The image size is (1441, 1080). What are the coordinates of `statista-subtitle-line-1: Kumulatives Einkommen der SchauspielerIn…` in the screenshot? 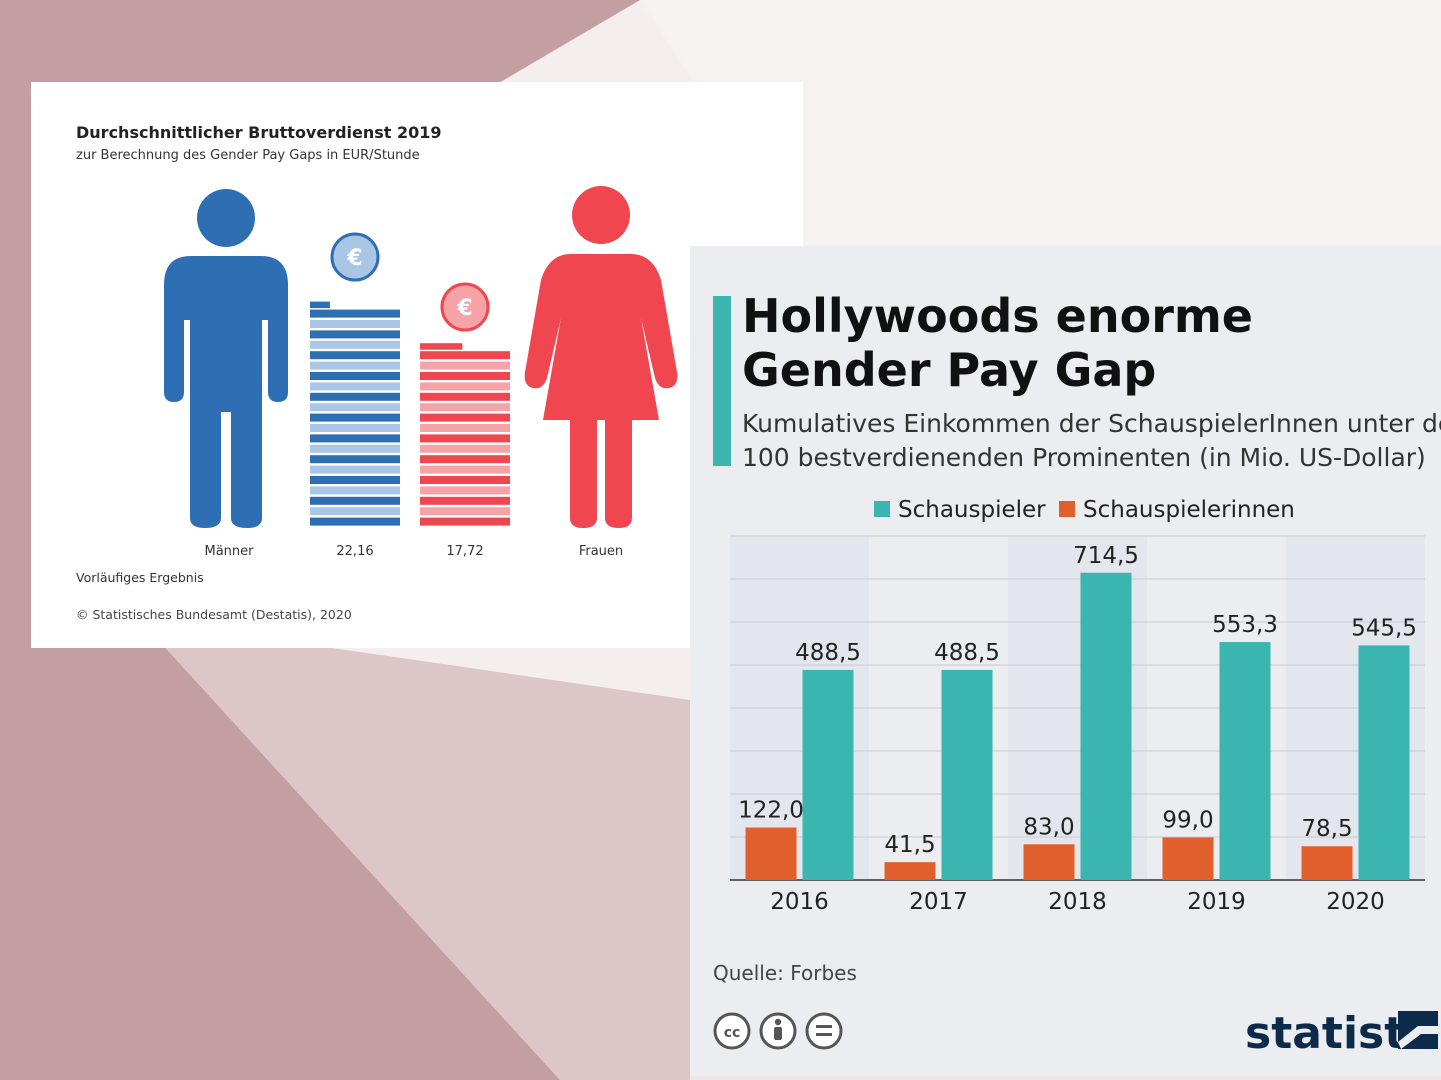 It's located at (1091, 423).